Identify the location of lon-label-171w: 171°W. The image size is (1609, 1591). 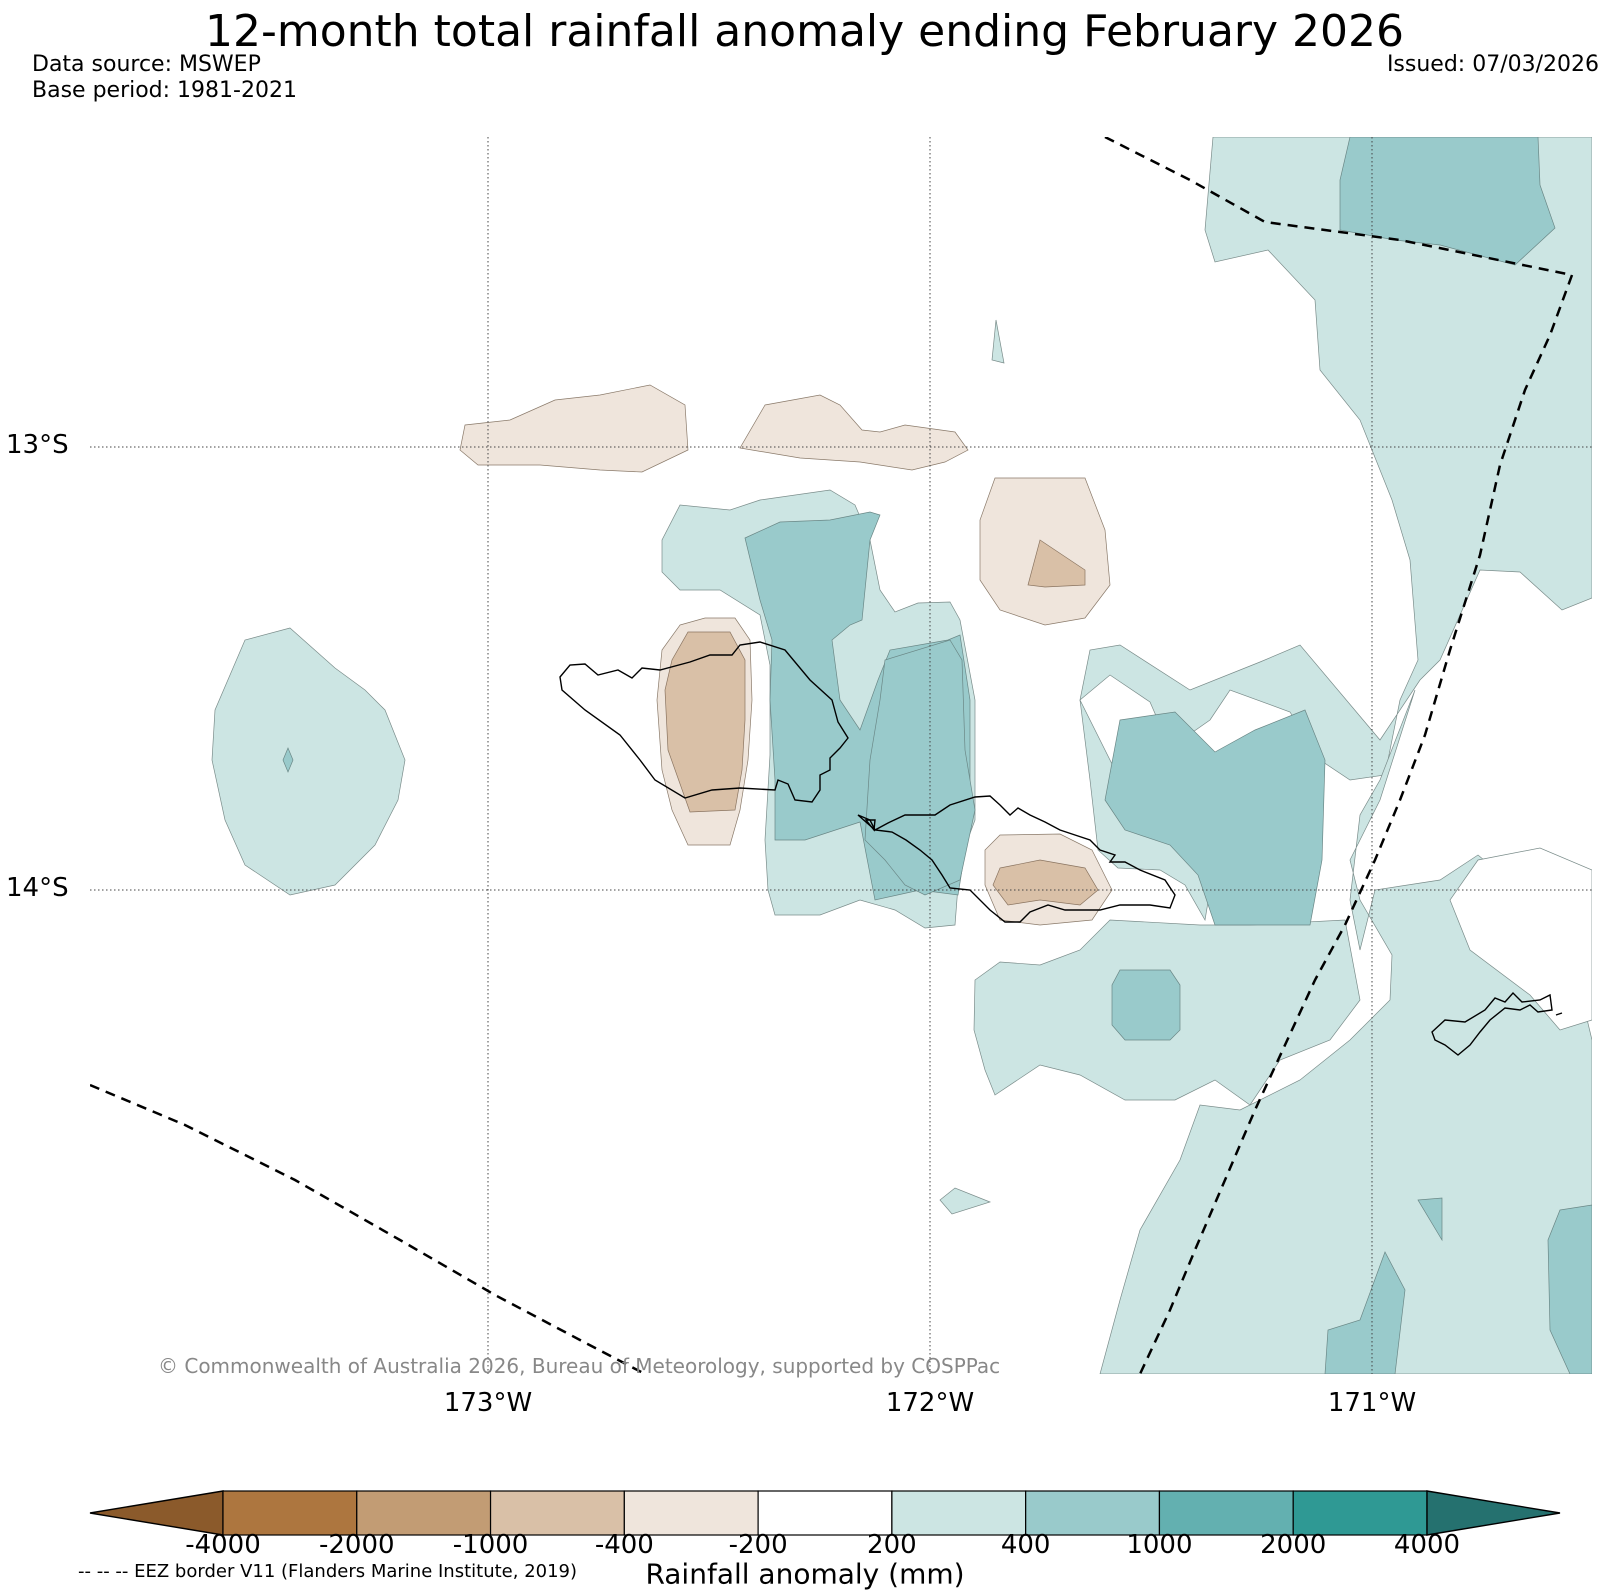
(1372, 1403).